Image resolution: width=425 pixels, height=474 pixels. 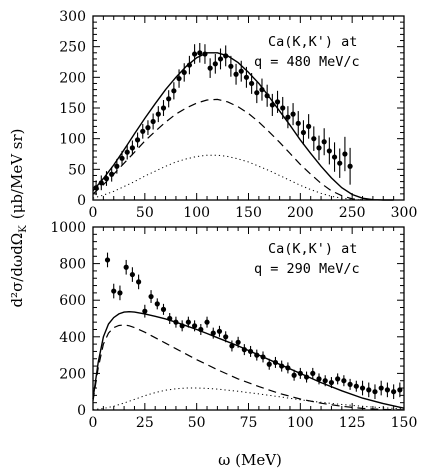 What do you see at coordinates (72, 48) in the screenshot?
I see `top-y-tick-label: 250` at bounding box center [72, 48].